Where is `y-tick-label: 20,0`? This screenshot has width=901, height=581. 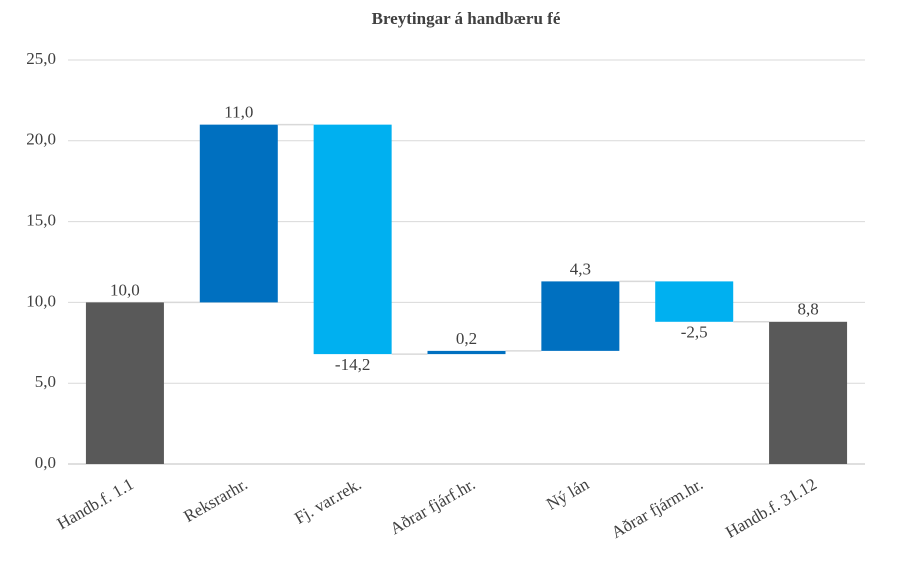
y-tick-label: 20,0 is located at coordinates (41, 139).